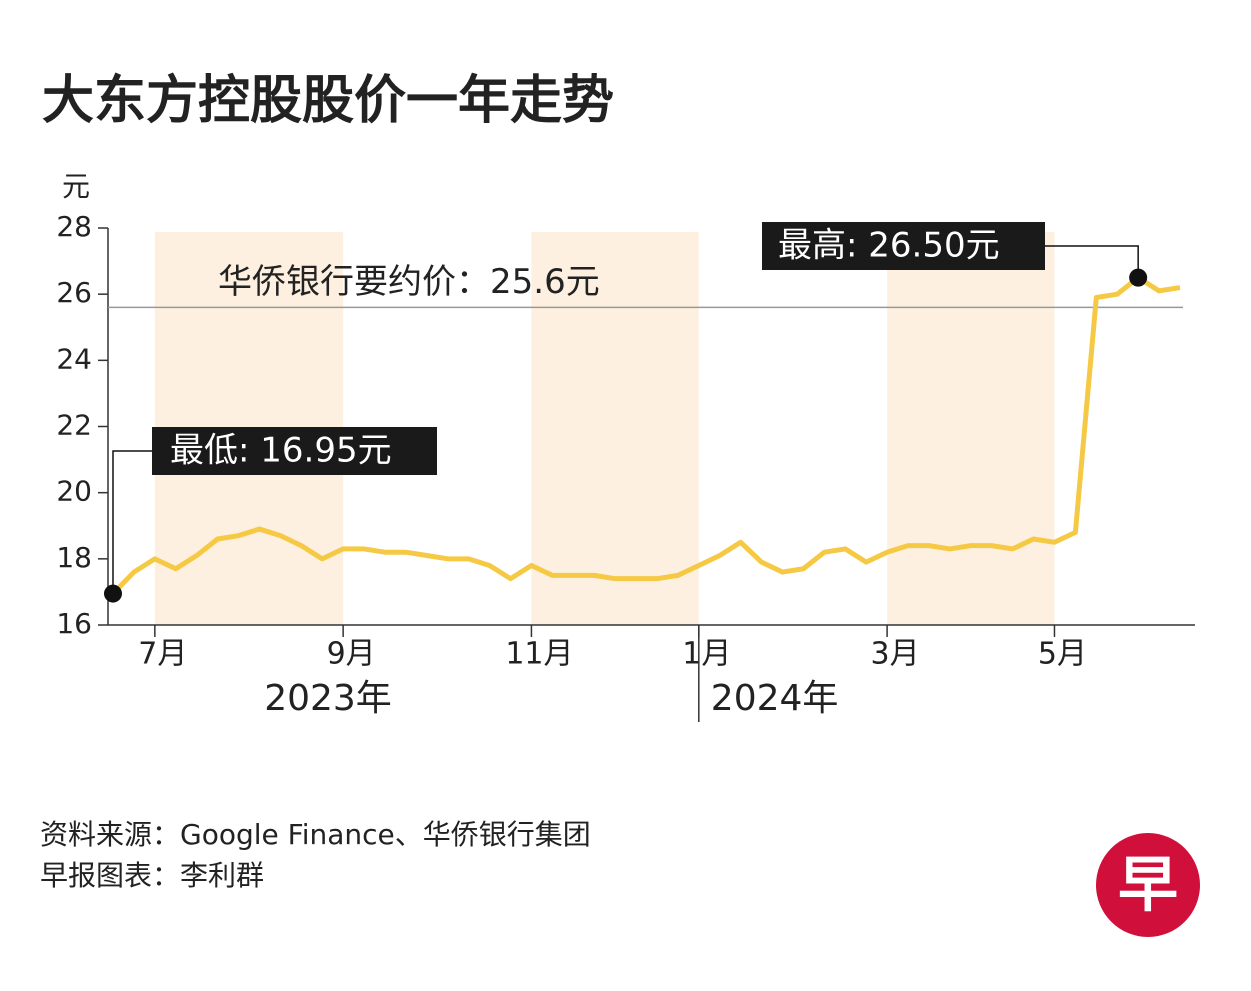 The width and height of the screenshot is (1251, 991). I want to click on logo: 早, so click(1148, 886).